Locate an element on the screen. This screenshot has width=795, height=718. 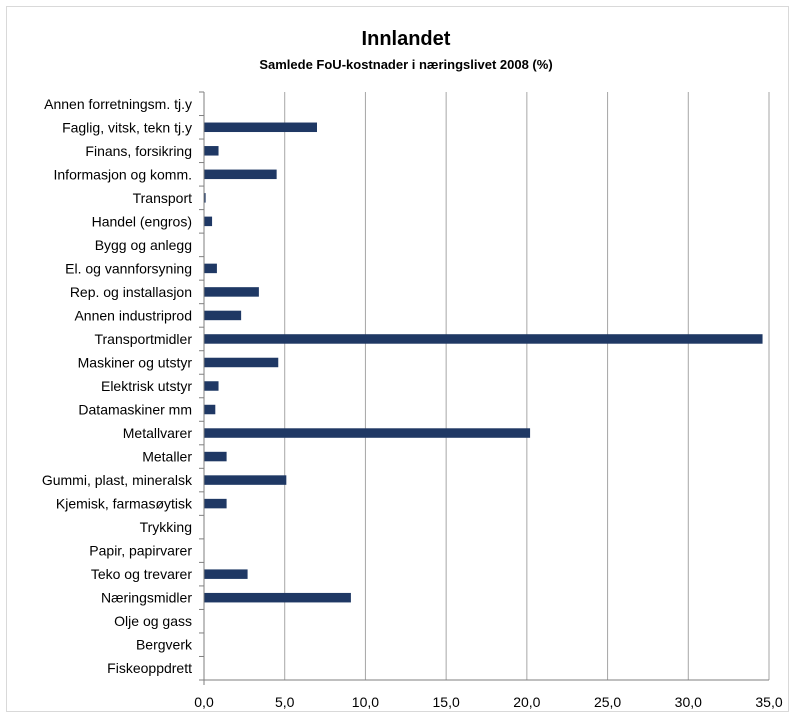
x-tick-label: 10,0 is located at coordinates (365, 702).